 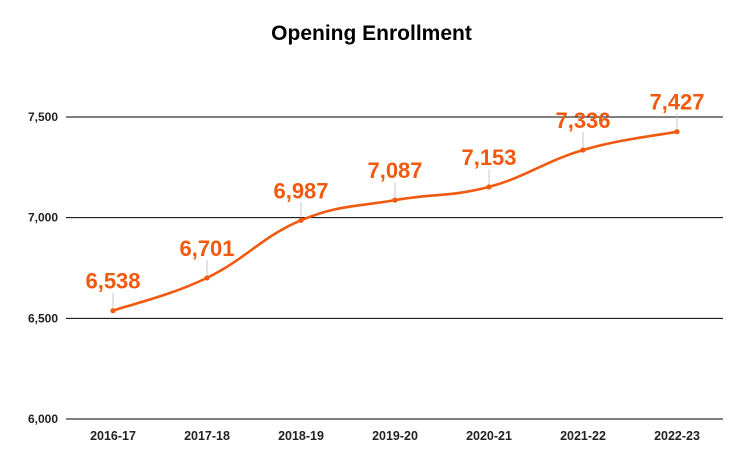 What do you see at coordinates (677, 436) in the screenshot?
I see `x-tick-label: 2022-23` at bounding box center [677, 436].